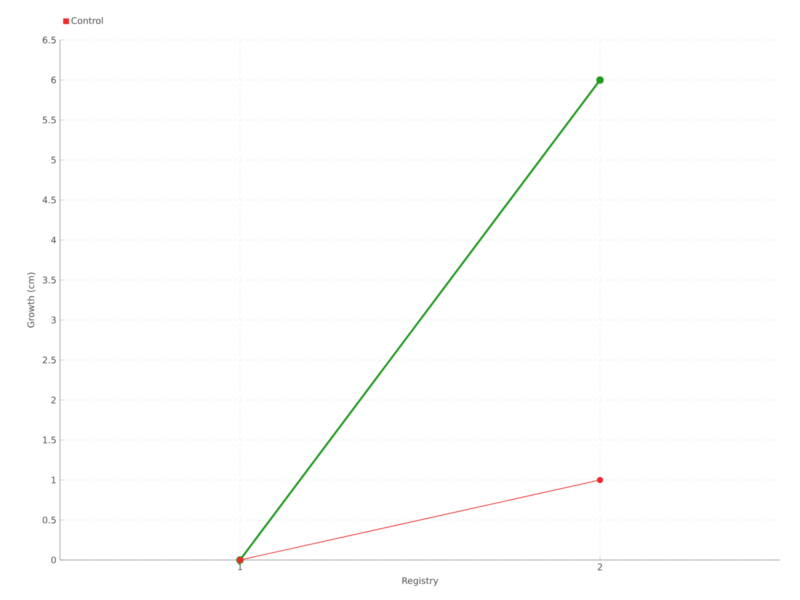  I want to click on y-tick-label: 2, so click(53, 400).